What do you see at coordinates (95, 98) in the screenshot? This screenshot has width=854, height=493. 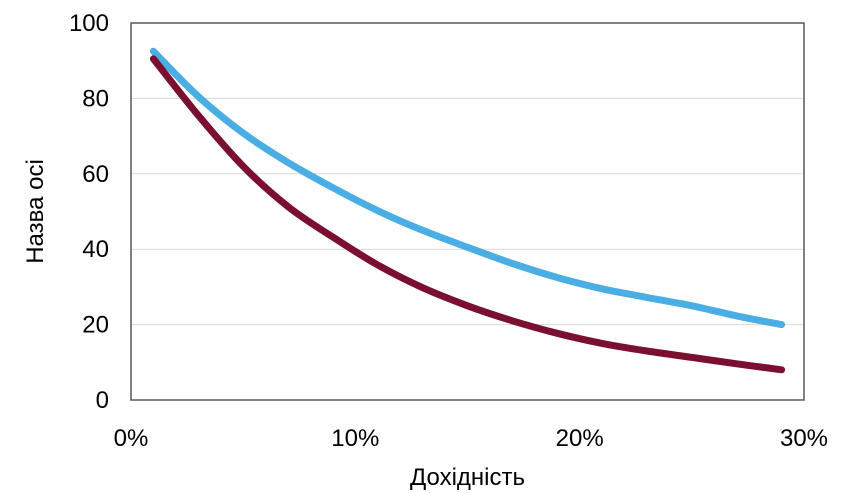 I see `y-tick-label: 80` at bounding box center [95, 98].